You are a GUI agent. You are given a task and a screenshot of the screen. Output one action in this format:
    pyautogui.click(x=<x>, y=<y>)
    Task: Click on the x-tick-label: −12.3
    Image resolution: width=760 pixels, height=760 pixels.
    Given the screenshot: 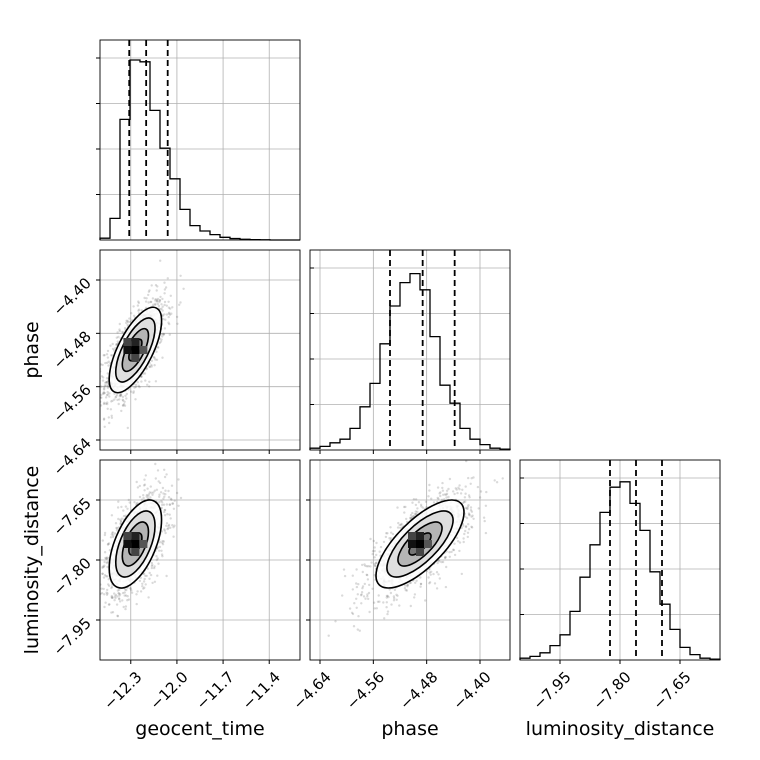 What is the action you would take?
    pyautogui.click(x=122, y=690)
    